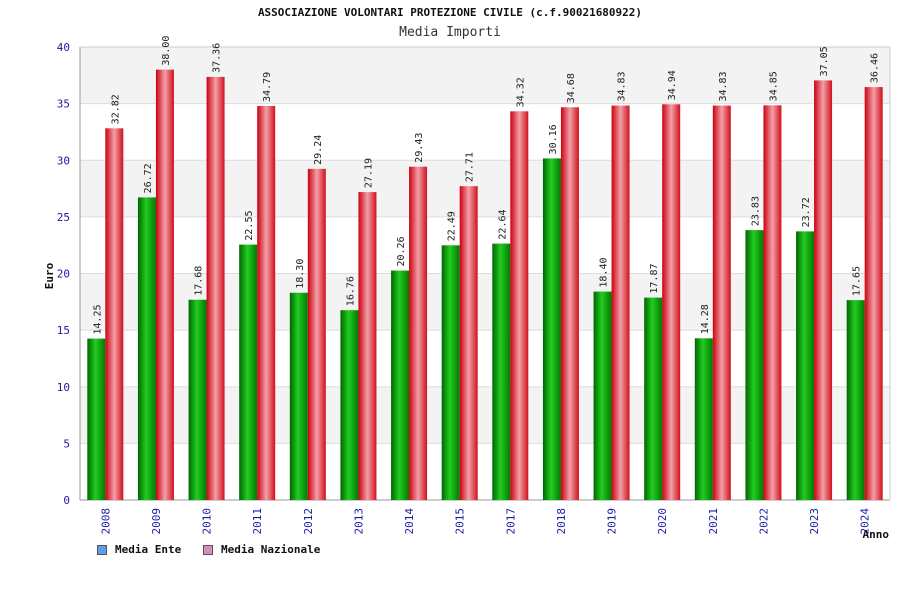  Describe the element at coordinates (876, 534) in the screenshot. I see `x-axis-label: Anno` at that location.